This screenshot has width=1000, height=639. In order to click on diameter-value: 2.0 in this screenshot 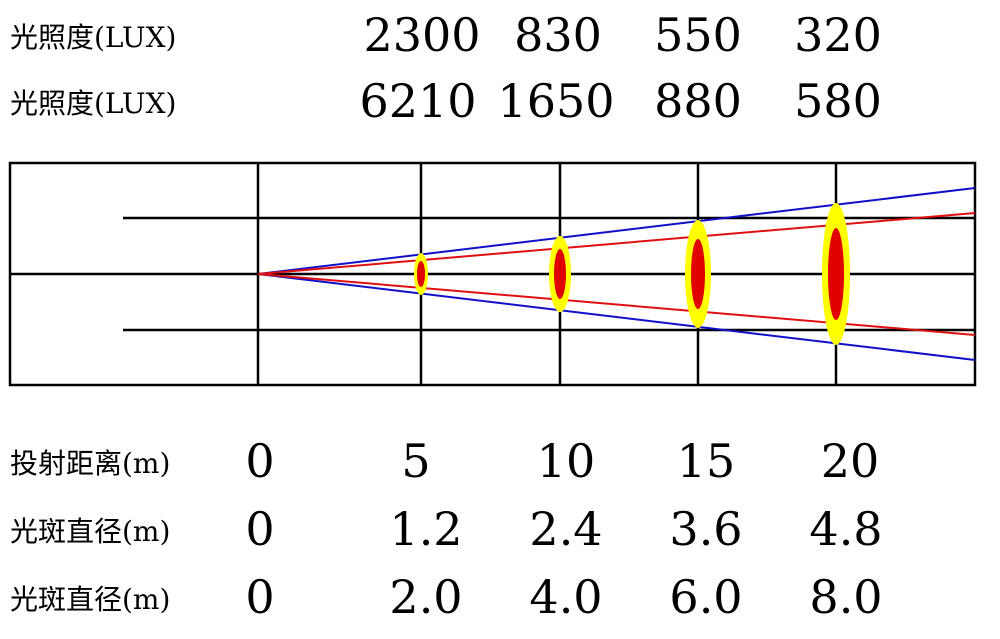, I will do `click(426, 597)`.